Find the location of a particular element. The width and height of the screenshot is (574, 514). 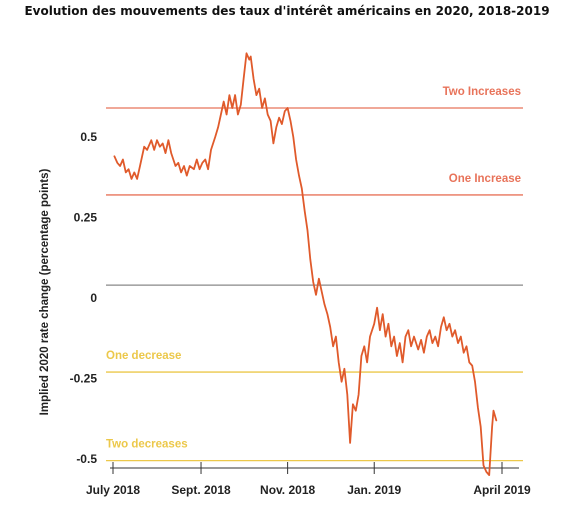

reference-line-label: One Increase is located at coordinates (485, 179).